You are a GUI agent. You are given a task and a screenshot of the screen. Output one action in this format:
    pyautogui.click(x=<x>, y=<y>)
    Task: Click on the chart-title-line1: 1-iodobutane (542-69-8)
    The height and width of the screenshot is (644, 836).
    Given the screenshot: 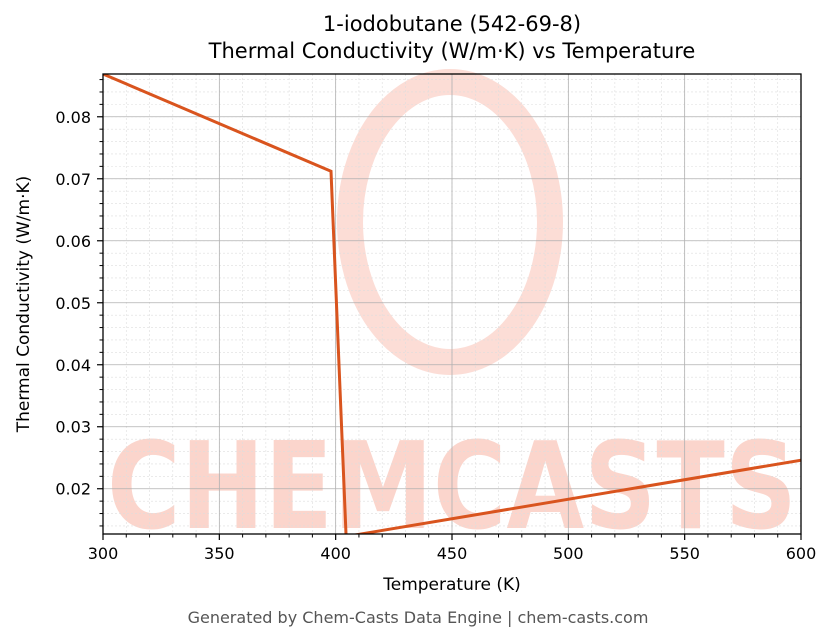 What is the action you would take?
    pyautogui.click(x=452, y=24)
    